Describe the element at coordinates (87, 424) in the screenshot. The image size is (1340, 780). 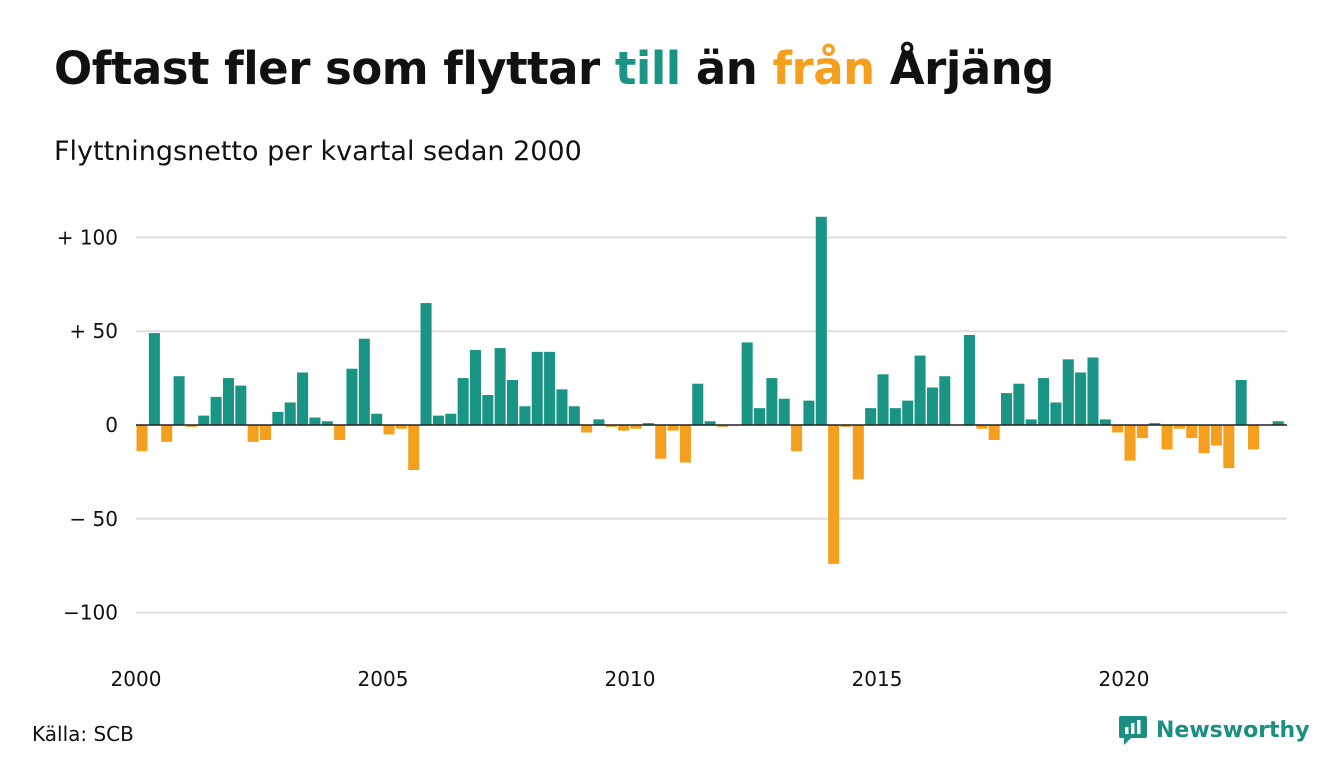
I see `y-axis-ticks: + 100 + 50 0 − 50 −100` at that location.